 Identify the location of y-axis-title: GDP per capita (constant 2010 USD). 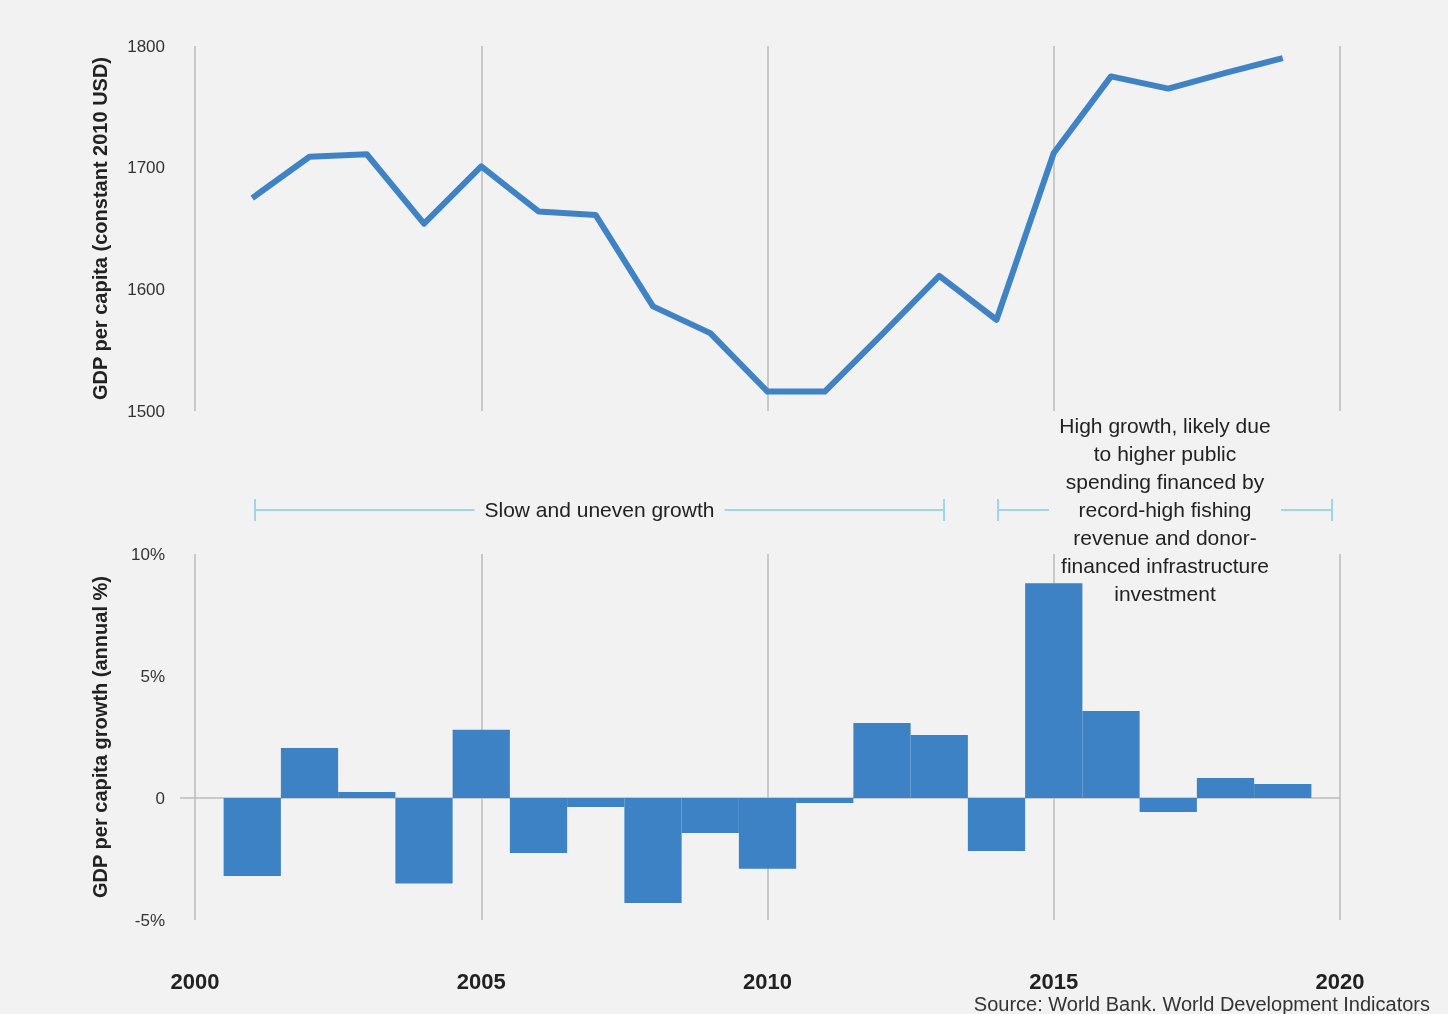
(100, 228).